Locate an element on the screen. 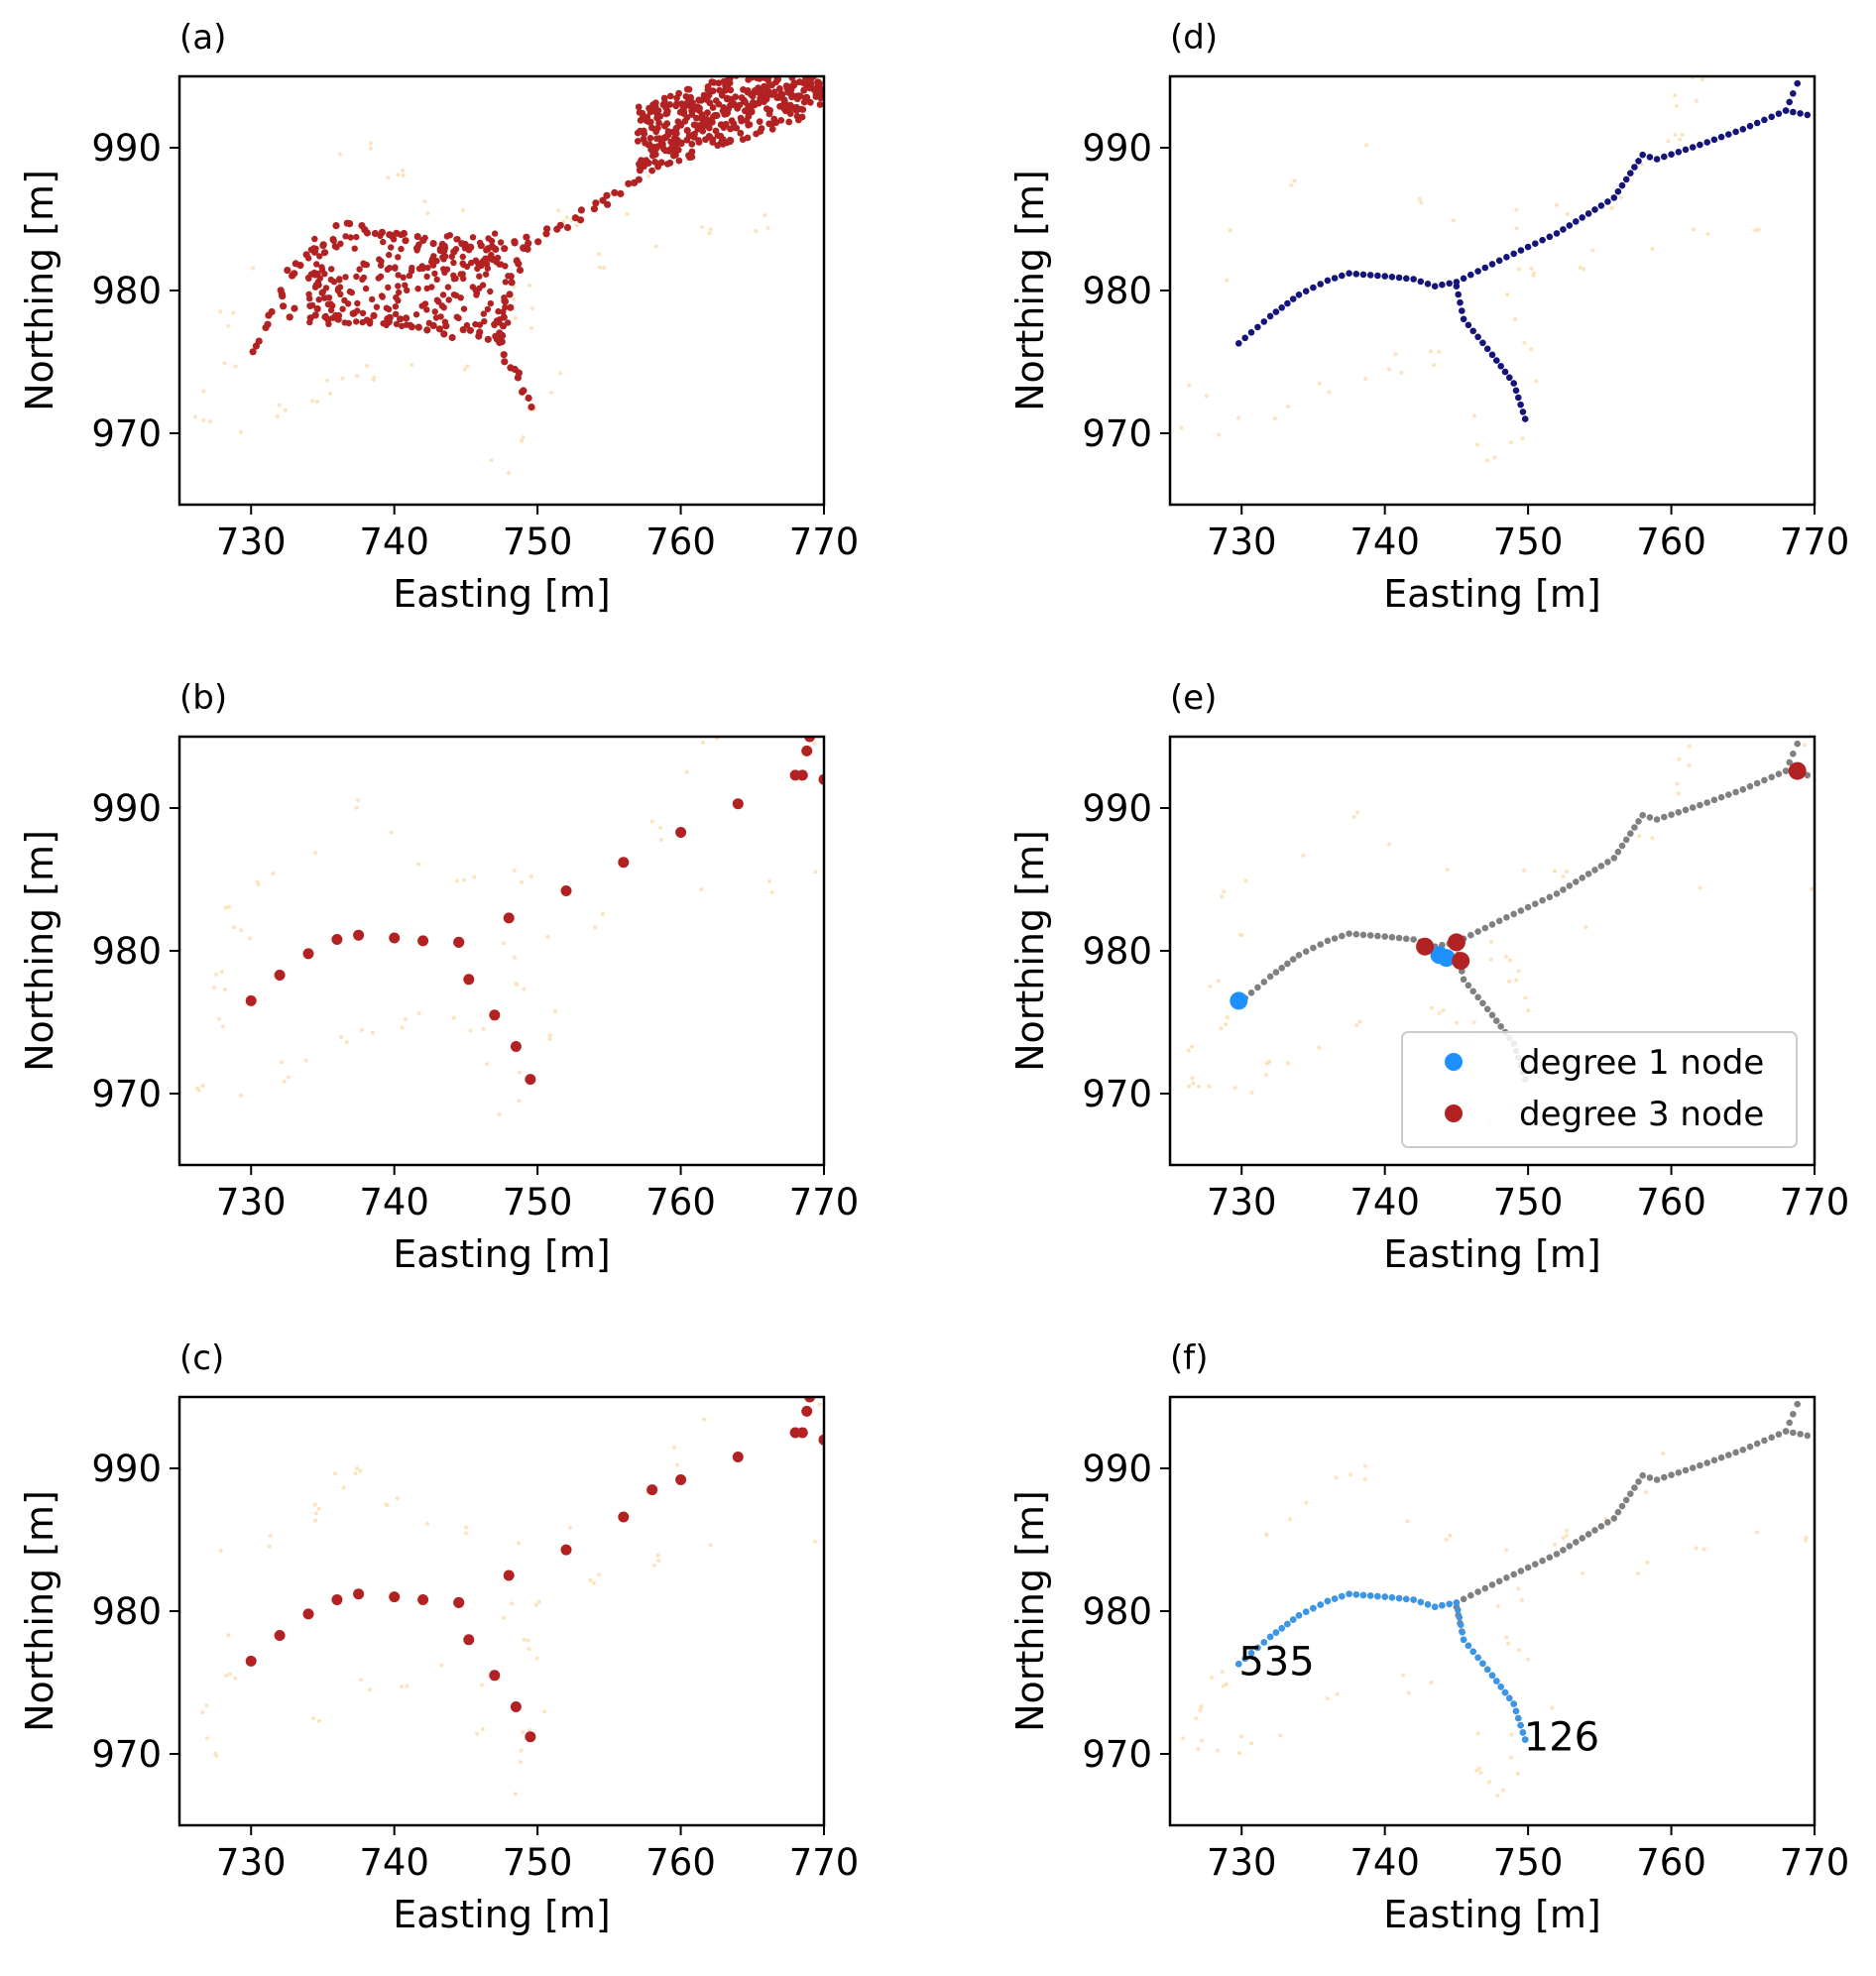 This screenshot has width=1876, height=1976. y-tick-label: 980 is located at coordinates (126, 1612).